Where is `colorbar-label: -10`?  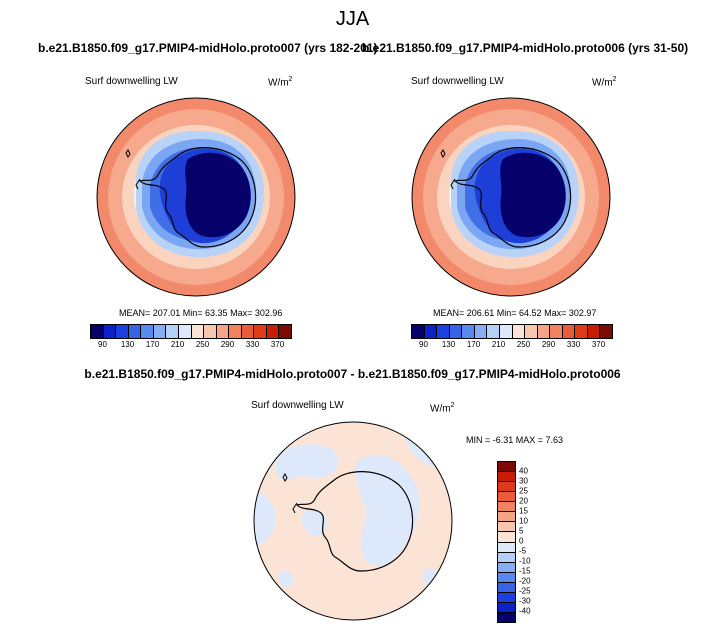
colorbar-label: -10 is located at coordinates (525, 561).